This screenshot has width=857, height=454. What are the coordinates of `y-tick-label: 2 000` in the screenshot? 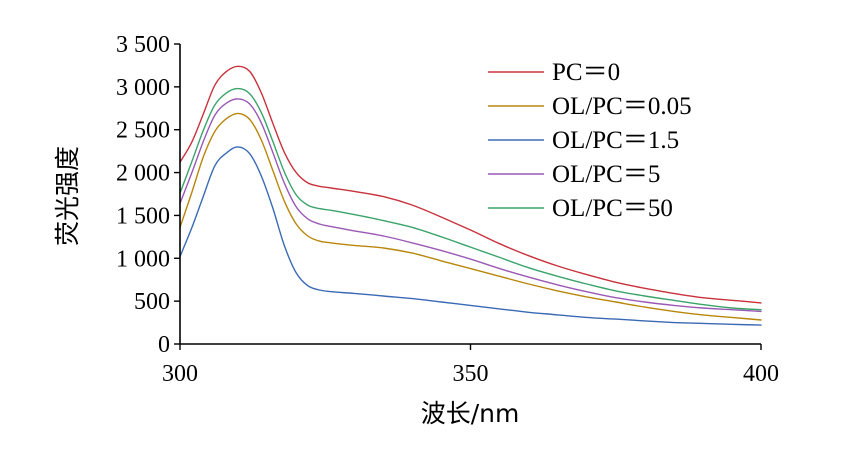 It's located at (143, 174).